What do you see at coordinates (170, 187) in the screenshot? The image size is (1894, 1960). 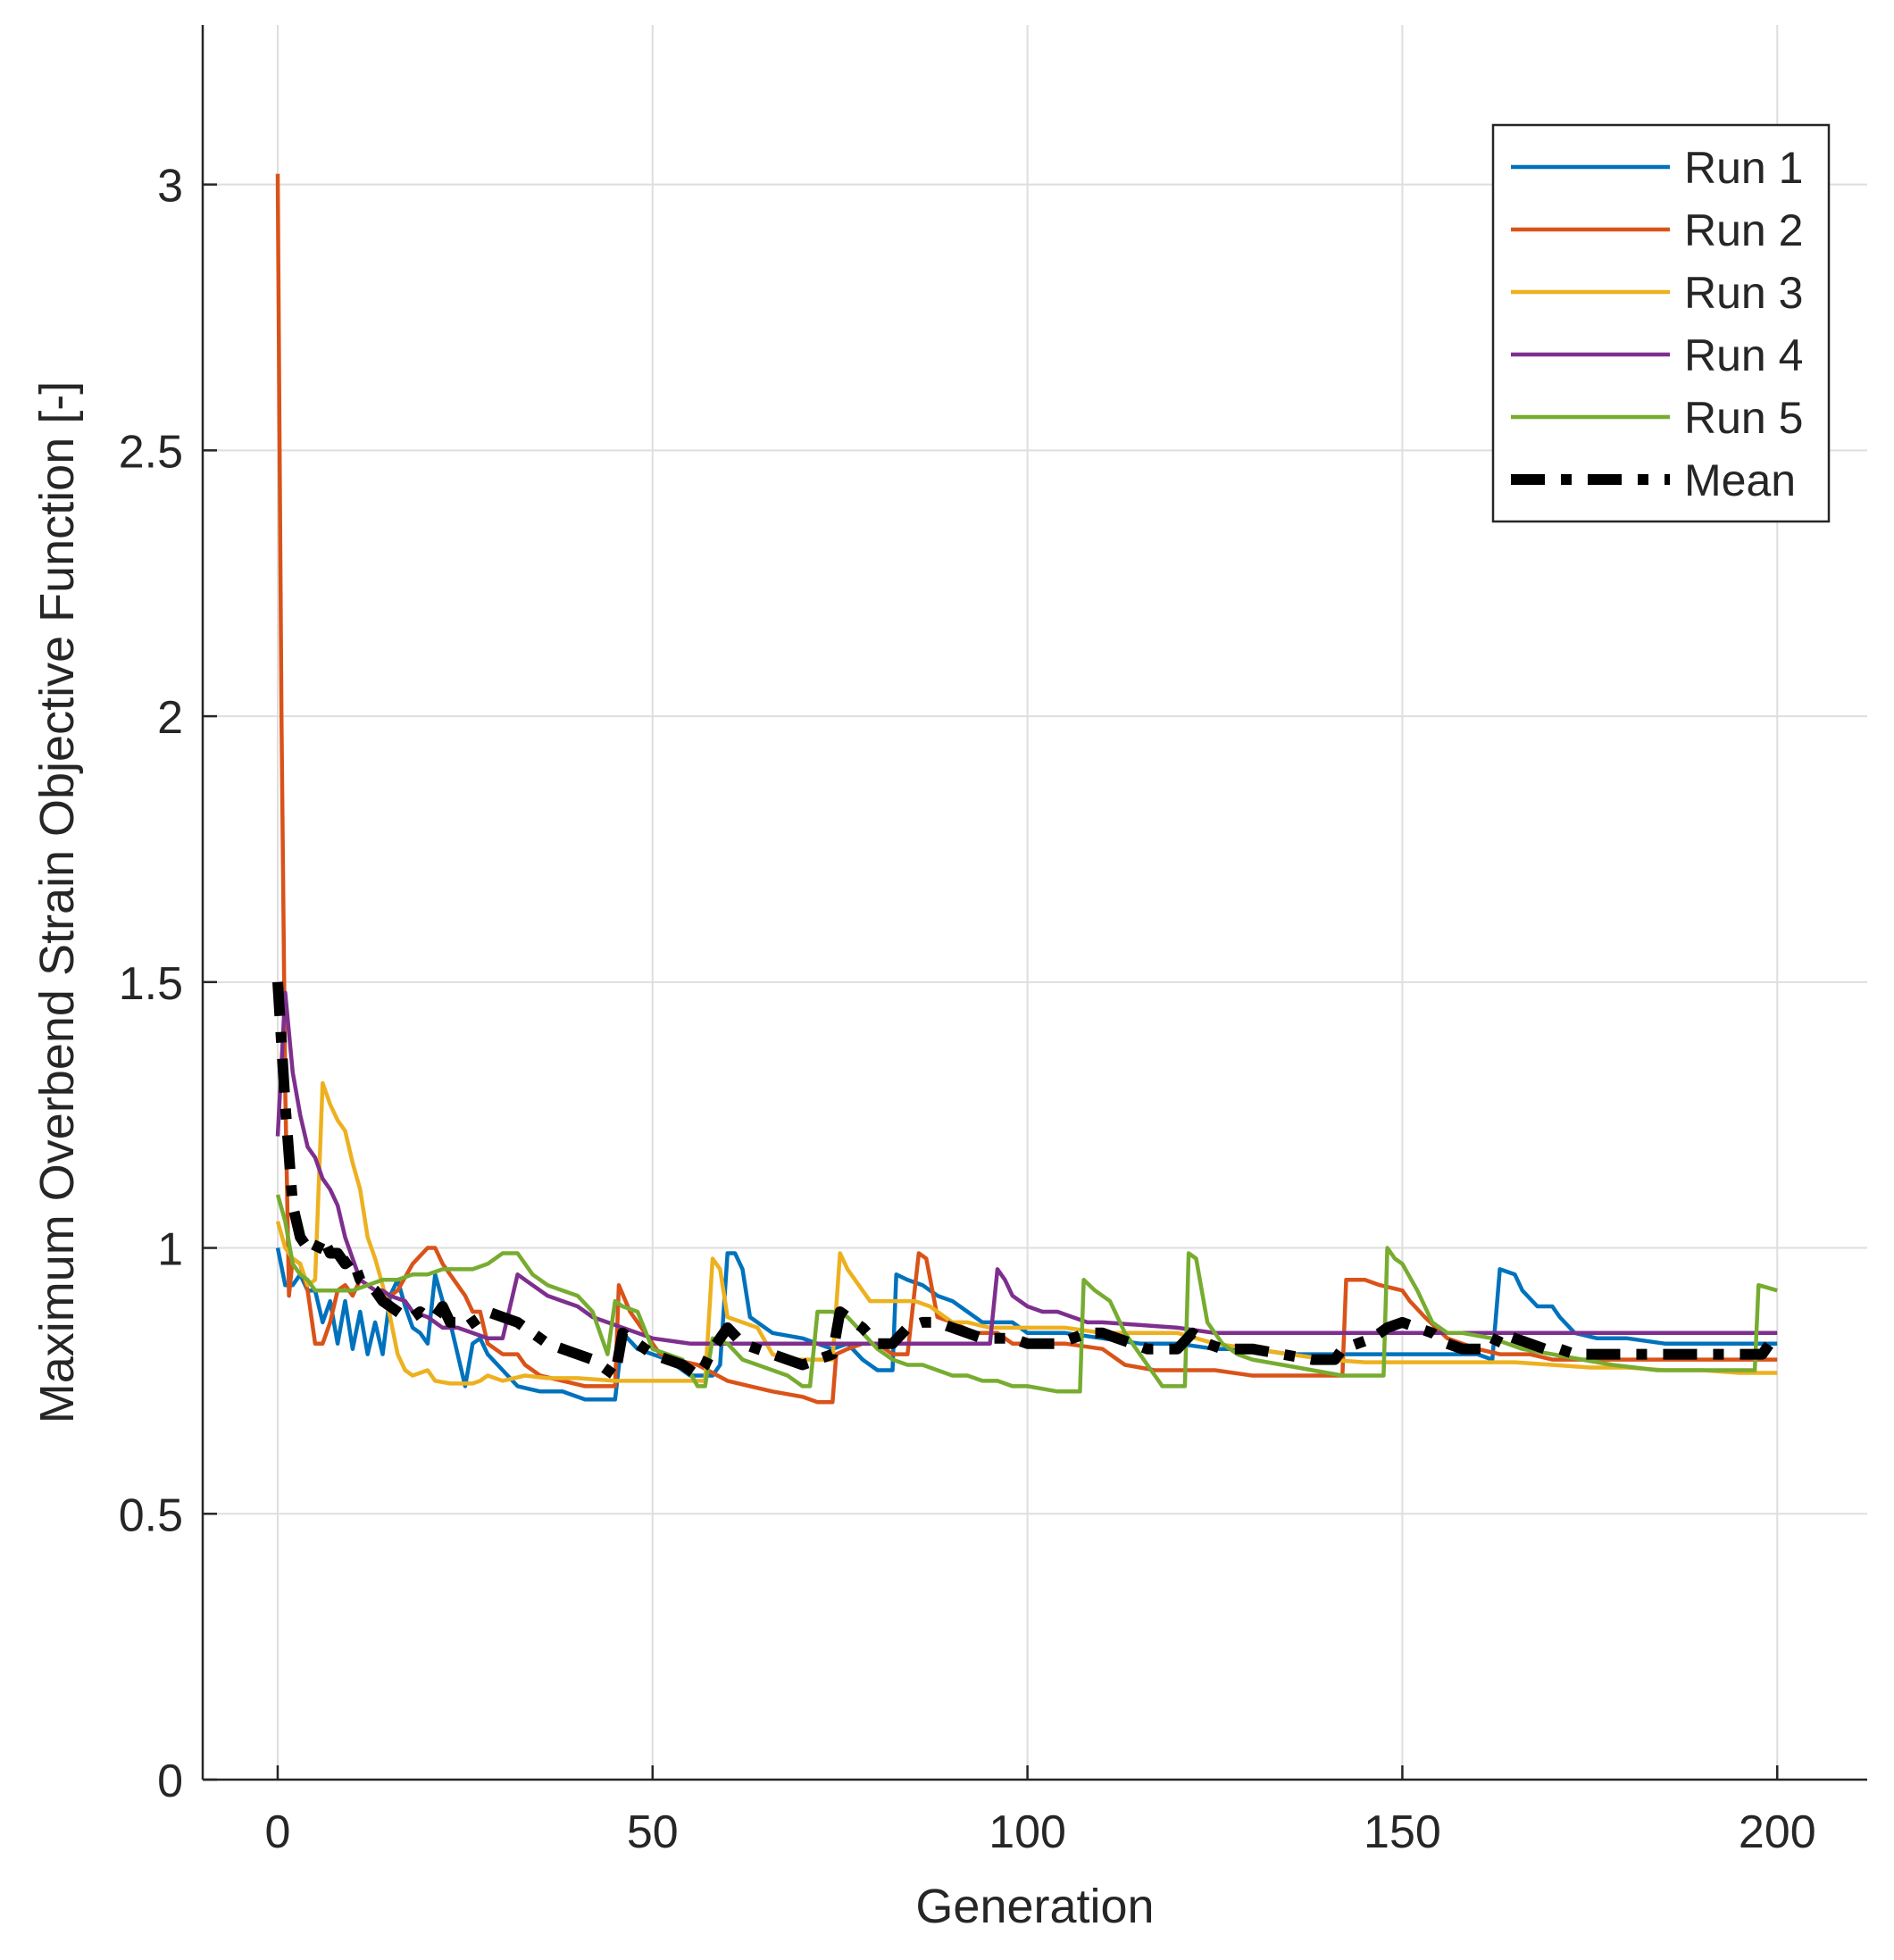 I see `y-tick-label: 3` at bounding box center [170, 187].